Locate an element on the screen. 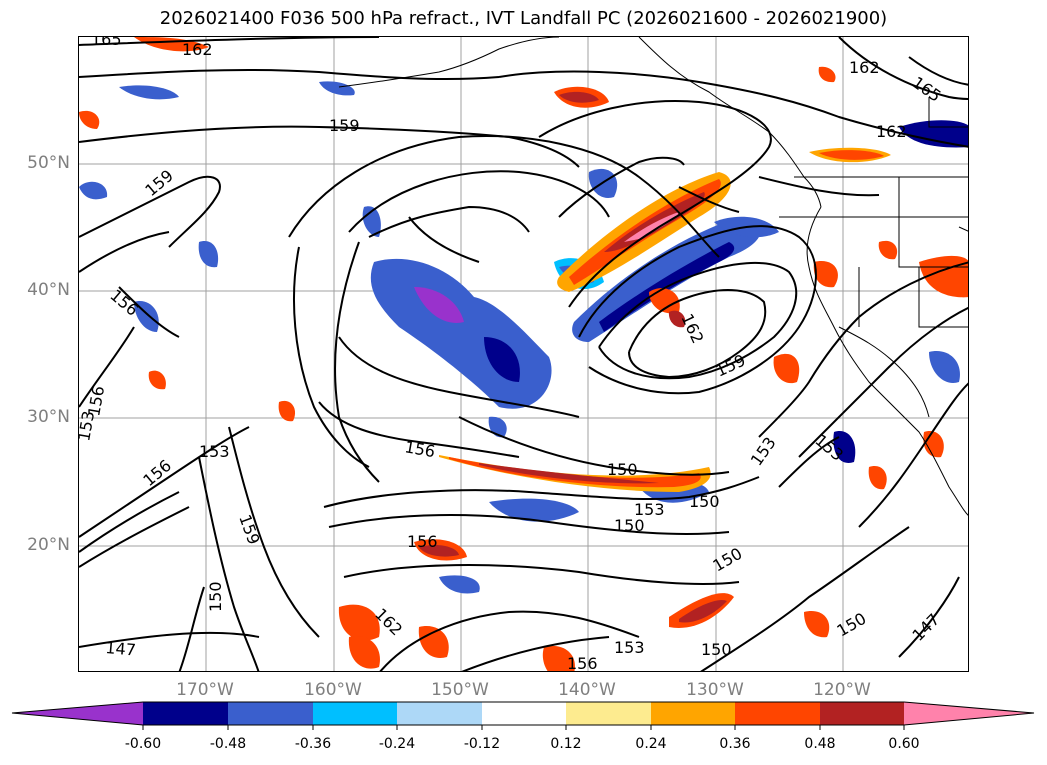 This screenshot has height=765, width=1047. lon-label-140w: 140°W is located at coordinates (587, 690).